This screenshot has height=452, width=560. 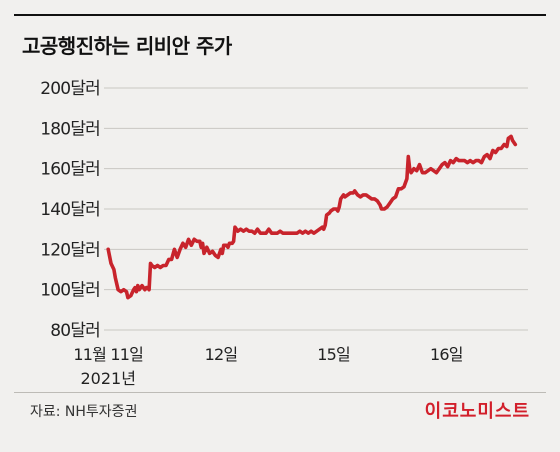 What do you see at coordinates (333, 354) in the screenshot?
I see `x-tick-label: 15일` at bounding box center [333, 354].